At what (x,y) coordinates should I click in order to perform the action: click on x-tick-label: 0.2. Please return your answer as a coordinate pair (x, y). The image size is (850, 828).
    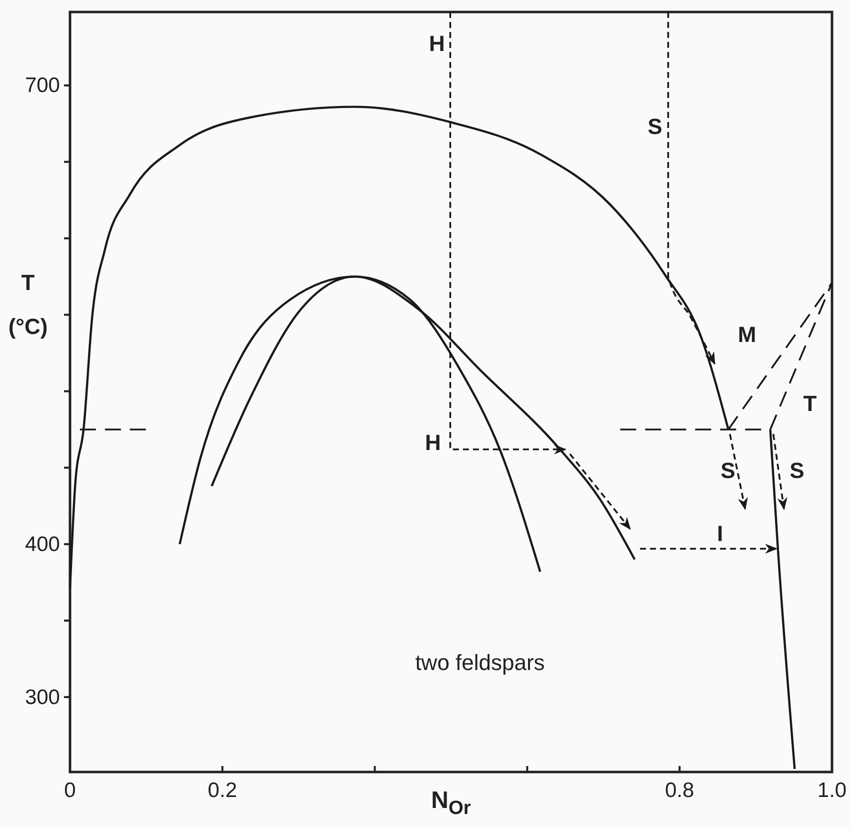
    Looking at the image, I should click on (222, 790).